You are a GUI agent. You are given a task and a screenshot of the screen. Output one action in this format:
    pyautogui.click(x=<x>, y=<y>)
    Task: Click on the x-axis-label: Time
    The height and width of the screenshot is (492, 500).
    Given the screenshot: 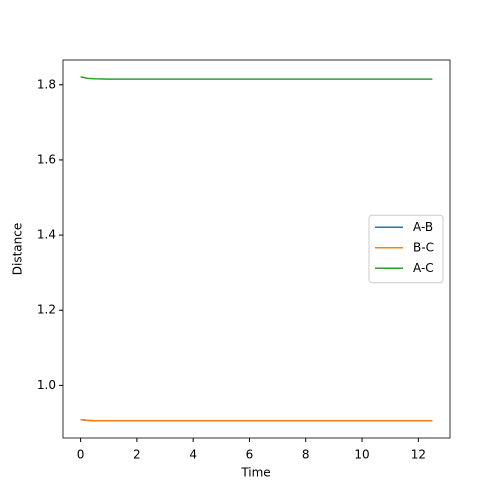 What is the action you would take?
    pyautogui.click(x=255, y=473)
    